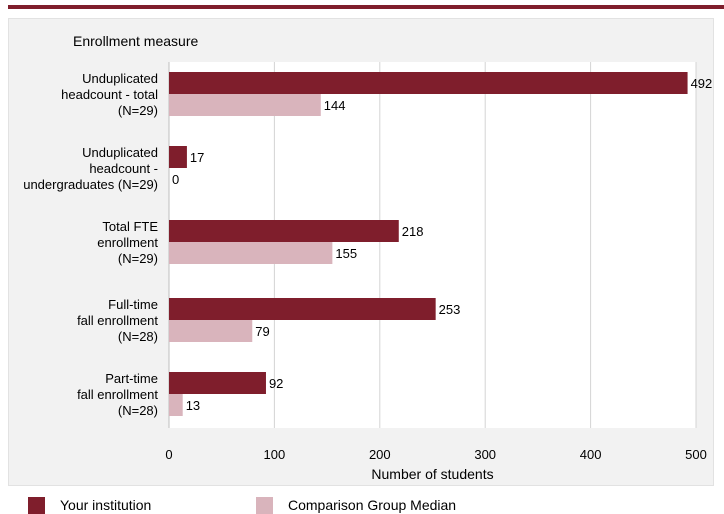 The image size is (724, 514). I want to click on x-tick-label: 500, so click(696, 454).